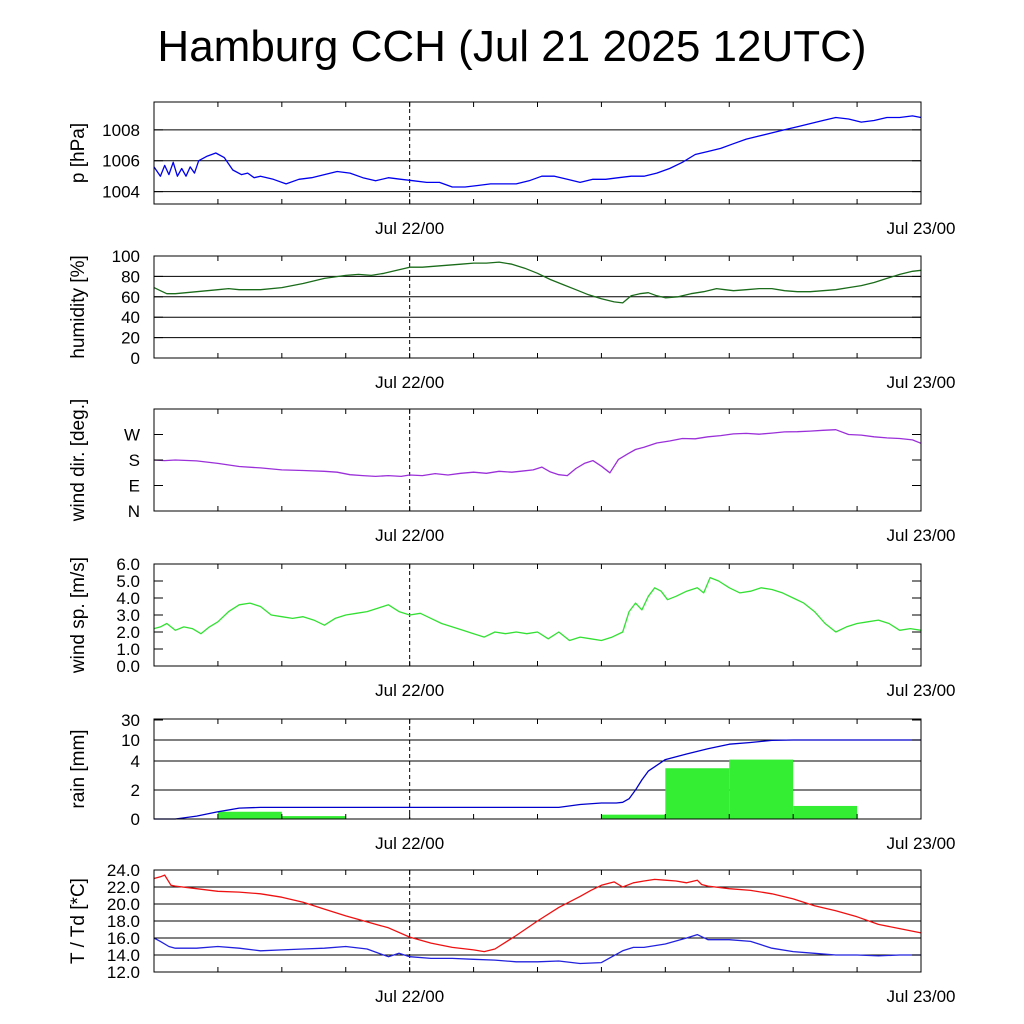 This screenshot has width=1024, height=1024. I want to click on rain-ytick-label: 30, so click(130, 720).